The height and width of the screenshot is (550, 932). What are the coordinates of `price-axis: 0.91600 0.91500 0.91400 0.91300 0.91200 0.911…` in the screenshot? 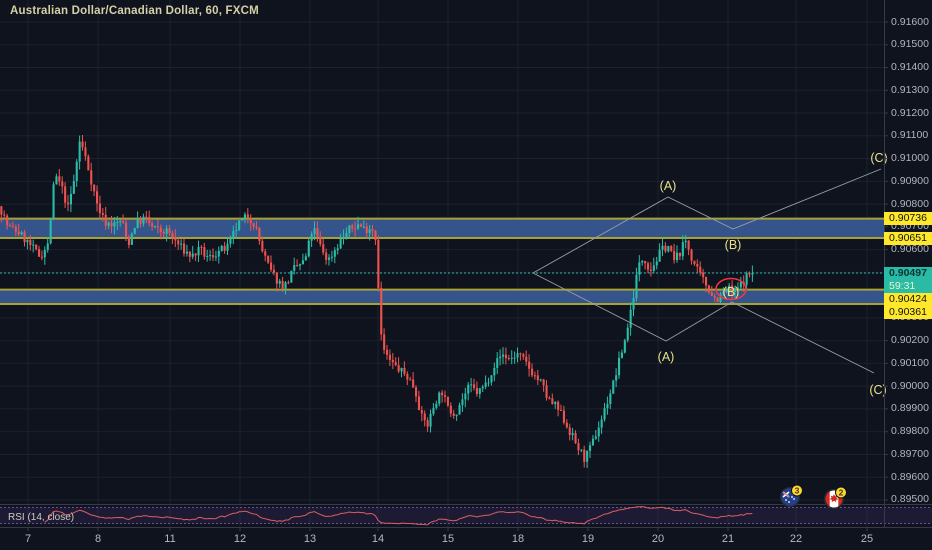 It's located at (908, 263).